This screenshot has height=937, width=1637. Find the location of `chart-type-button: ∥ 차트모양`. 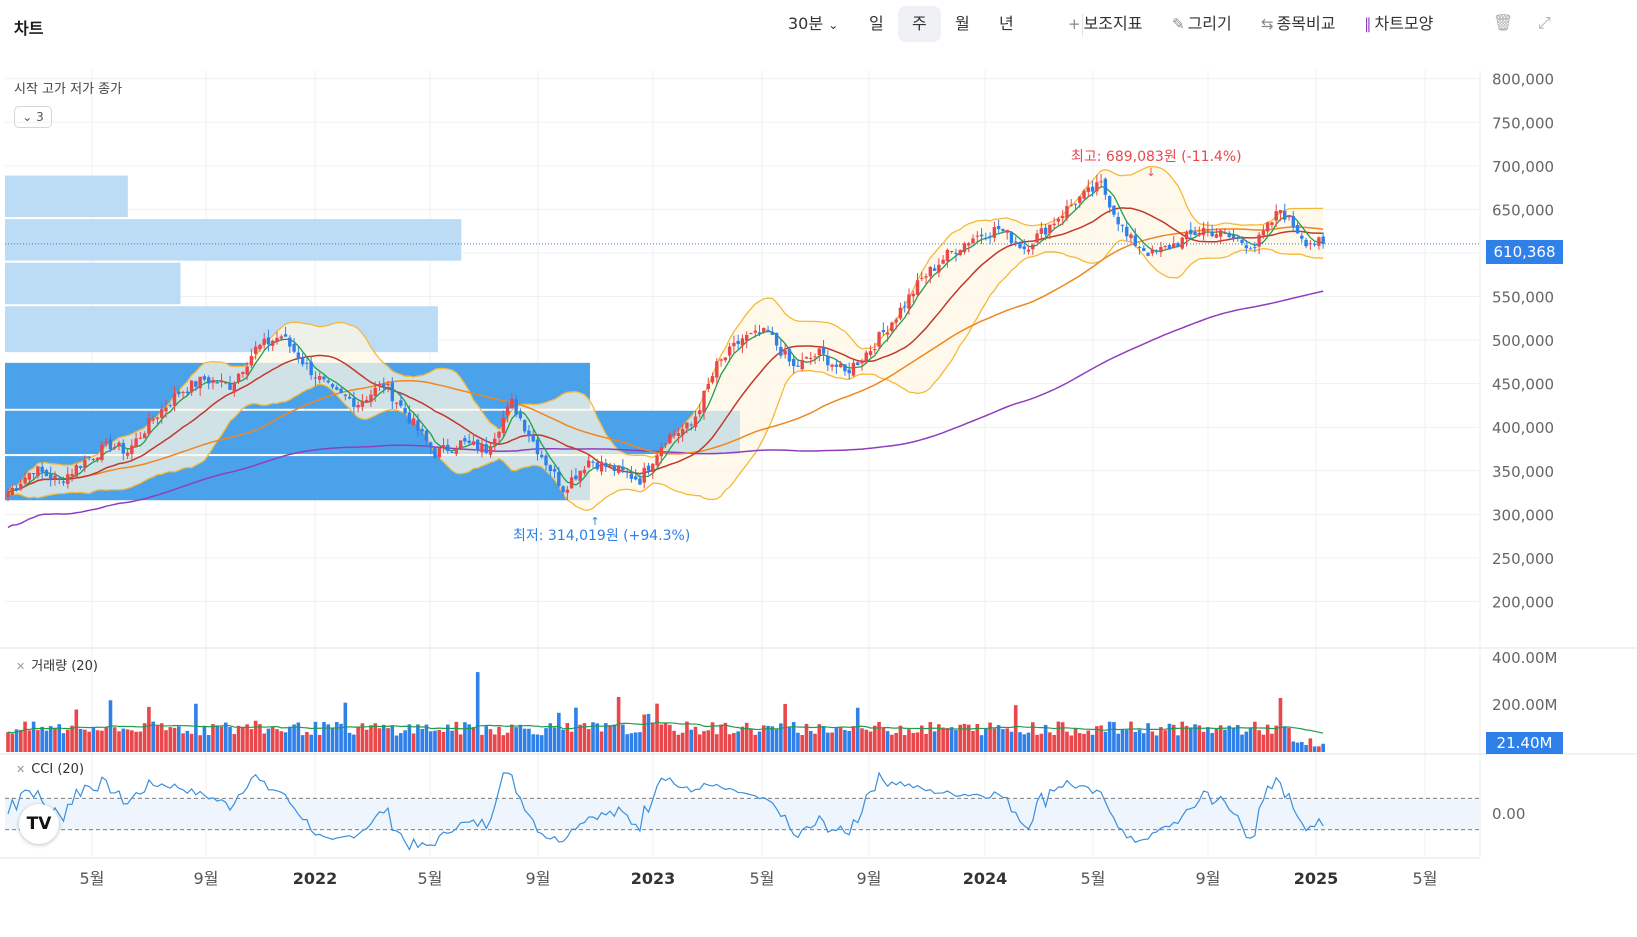

chart-type-button: ∥ 차트모양 is located at coordinates (1398, 24).